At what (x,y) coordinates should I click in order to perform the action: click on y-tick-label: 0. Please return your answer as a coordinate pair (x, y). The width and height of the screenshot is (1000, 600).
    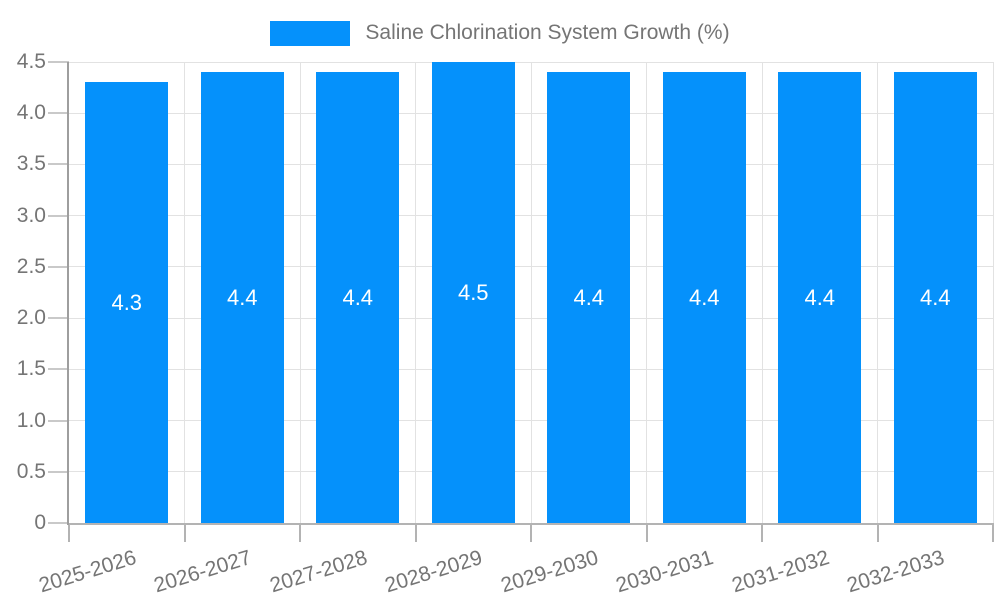
    Looking at the image, I should click on (40, 522).